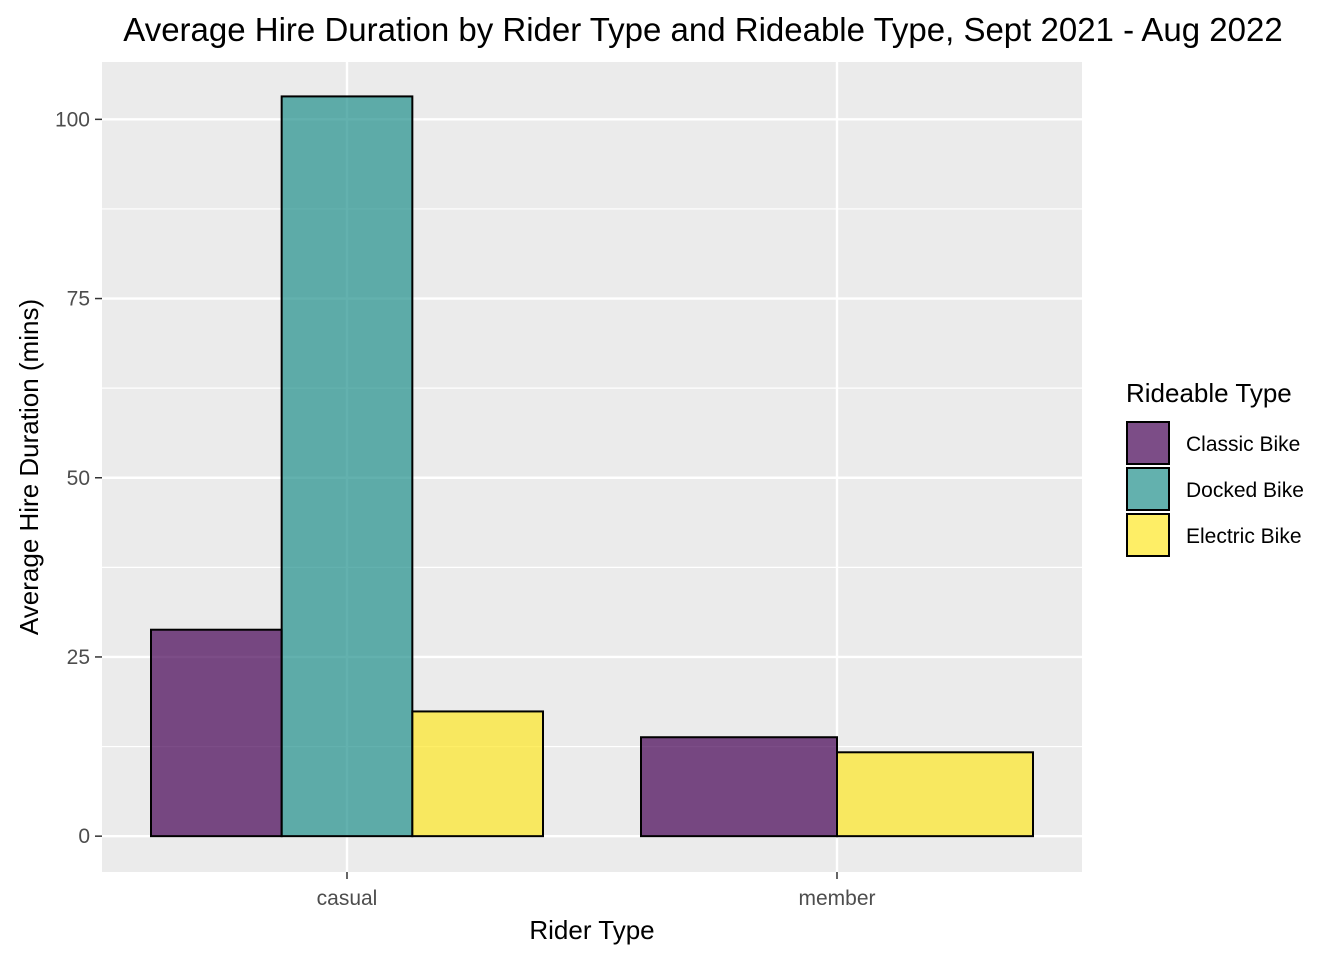 This screenshot has width=1344, height=960. Describe the element at coordinates (478, 774) in the screenshot. I see `bar-casual-electric-bike` at that location.